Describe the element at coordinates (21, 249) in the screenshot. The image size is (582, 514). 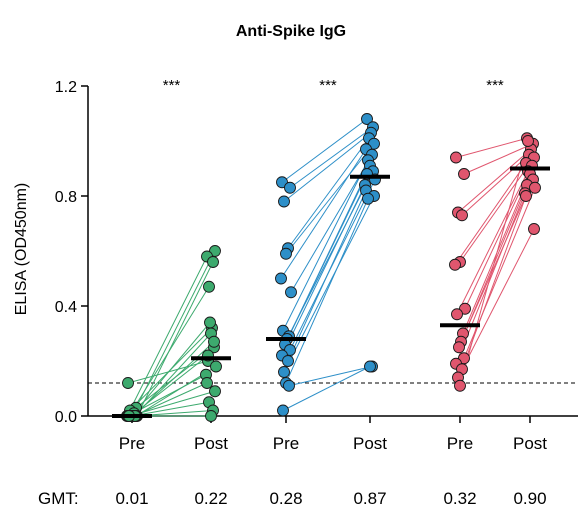
I see `y-axis-label: ELISA (OD450nm)` at that location.